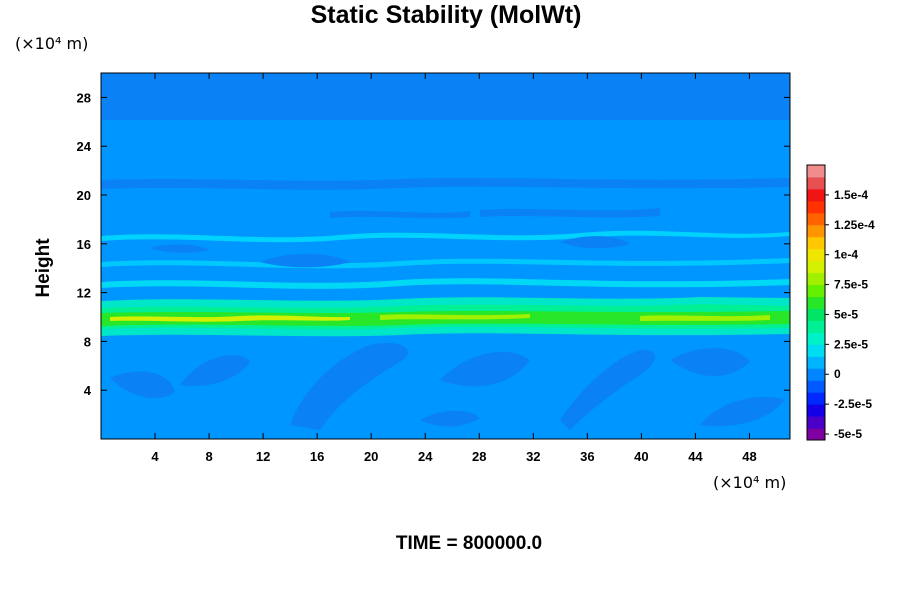  I want to click on colorbar-label: -2.5e-5, so click(853, 404).